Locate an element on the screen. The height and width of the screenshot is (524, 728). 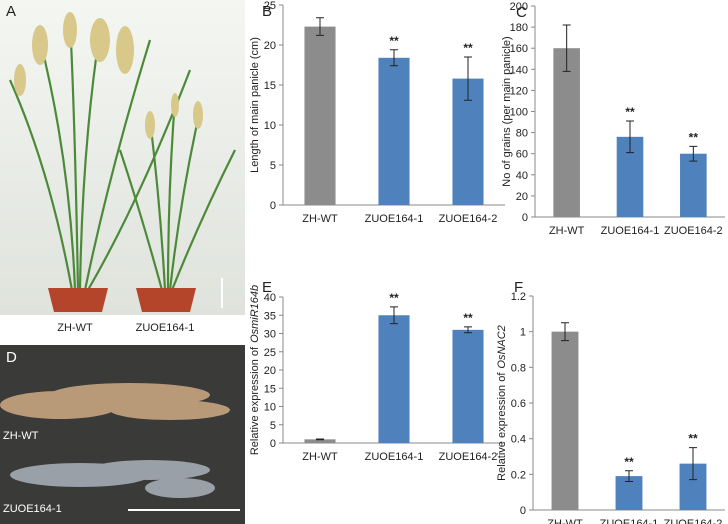
panel-label: B is located at coordinates (267, 11).